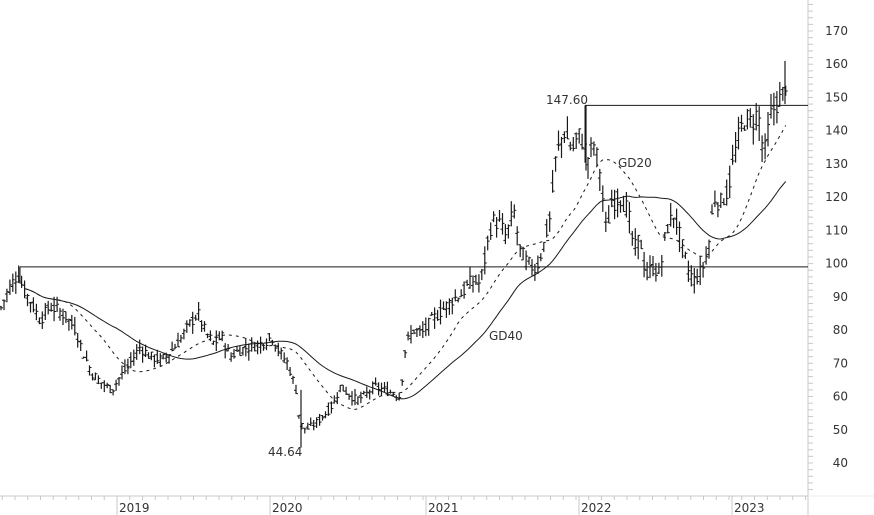  I want to click on y-tick-label: 120, so click(836, 197).